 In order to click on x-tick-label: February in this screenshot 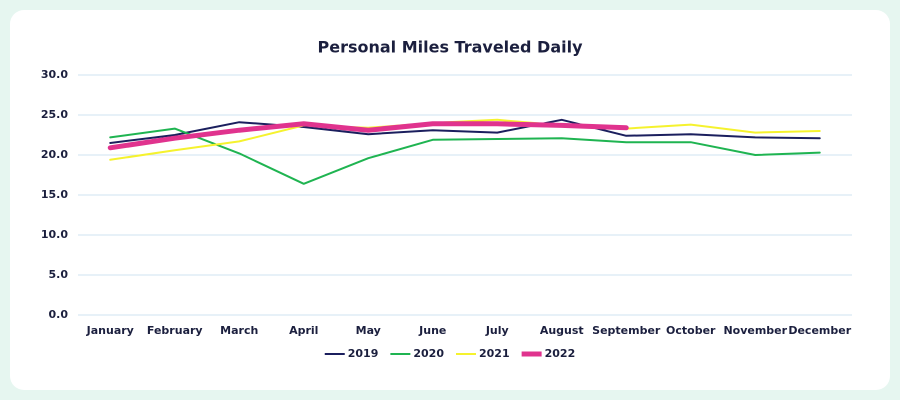, I will do `click(175, 330)`.